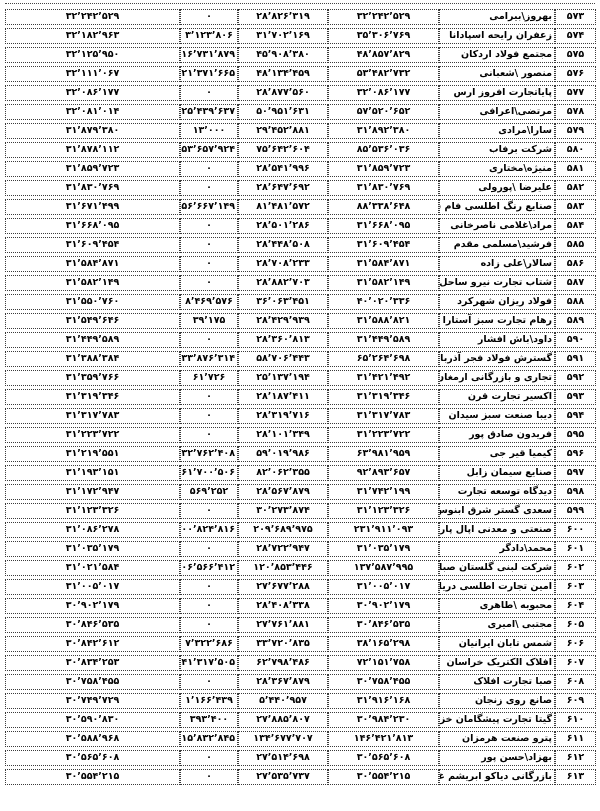 The height and width of the screenshot is (811, 600). I want to click on name-cell: فولاد ریزان شهرکرد, so click(497, 302).